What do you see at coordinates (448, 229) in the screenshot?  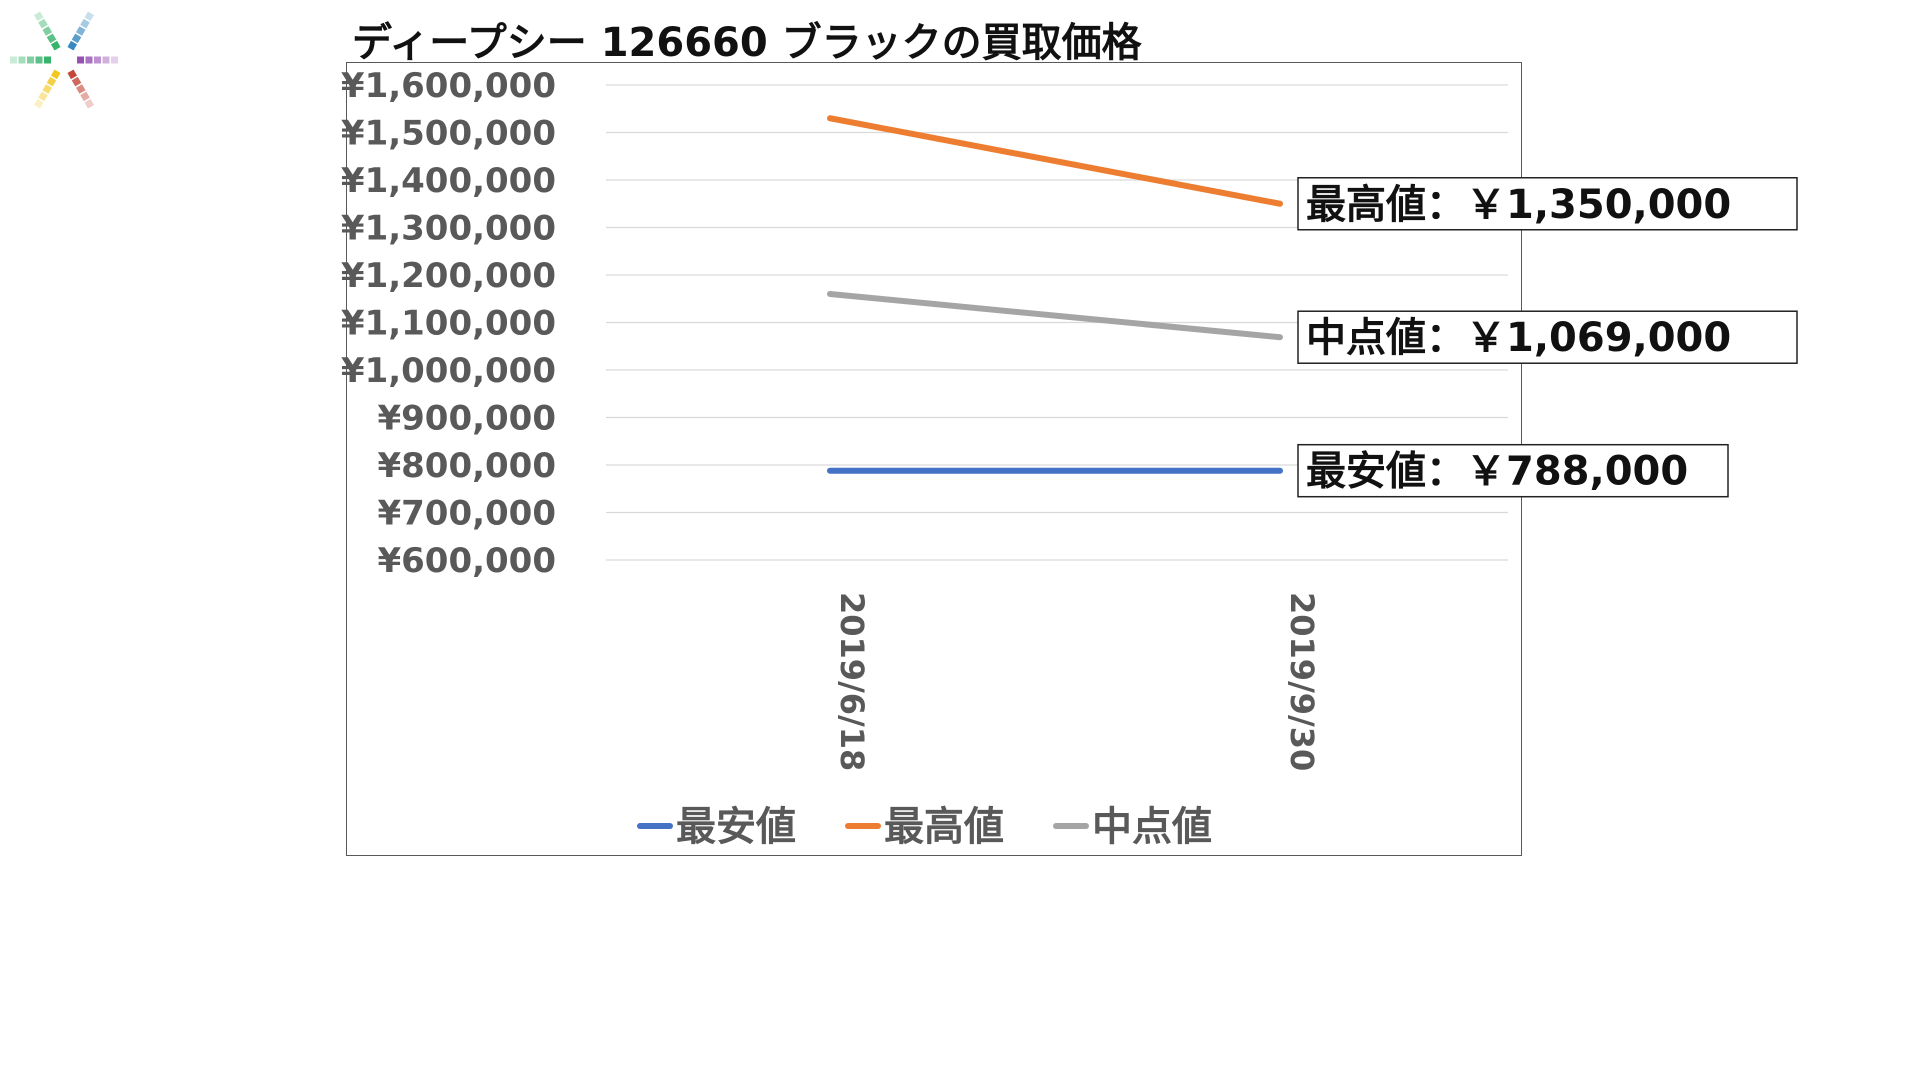 I see `y-tick-label: ¥1,300,000` at bounding box center [448, 229].